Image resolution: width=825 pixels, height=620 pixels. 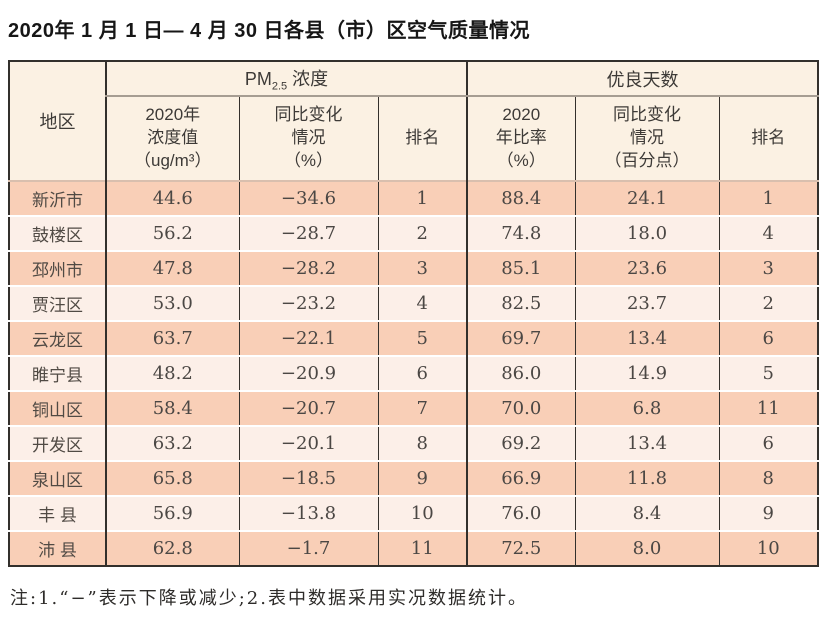 What do you see at coordinates (57, 198) in the screenshot?
I see `region-cell: 新沂市` at bounding box center [57, 198].